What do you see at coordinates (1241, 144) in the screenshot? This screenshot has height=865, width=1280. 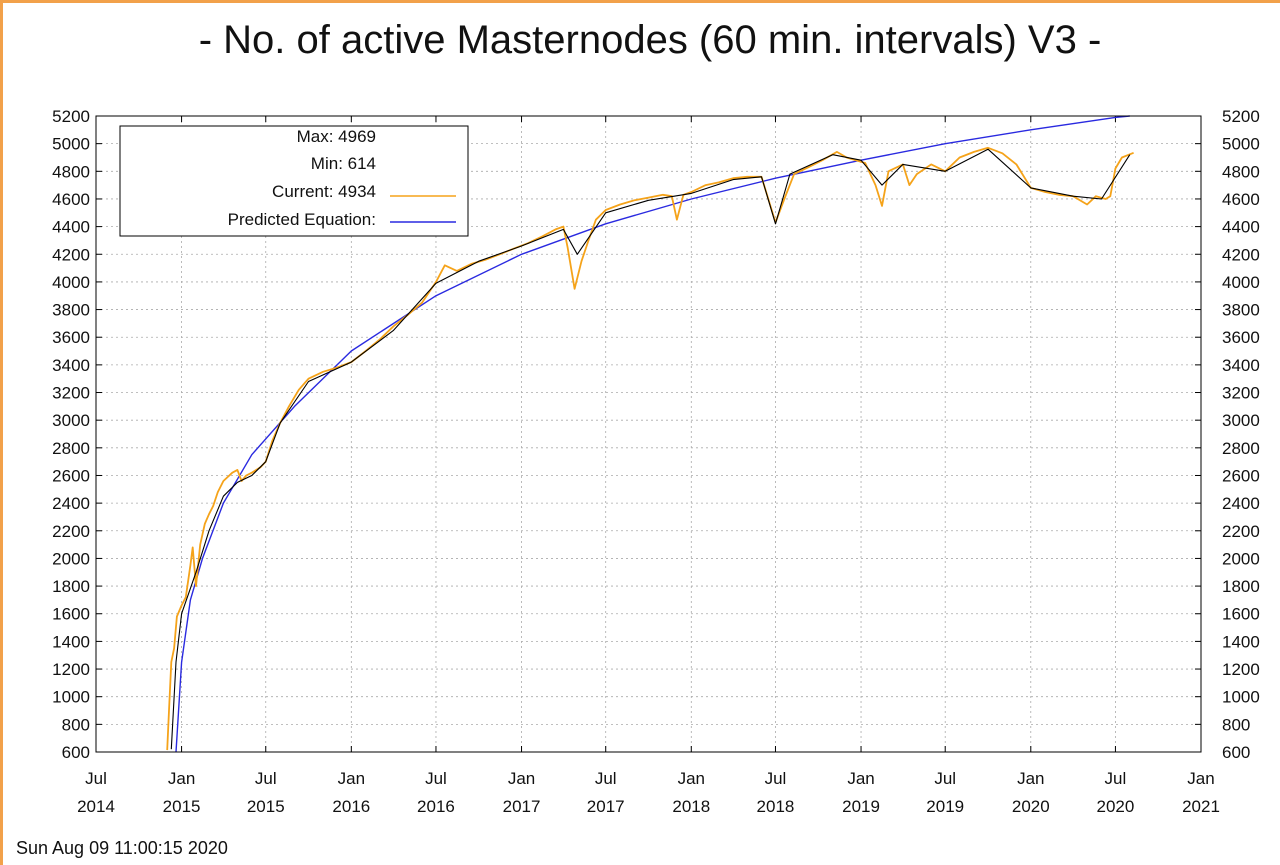 I see `y-tick-label-right: 5000` at bounding box center [1241, 144].